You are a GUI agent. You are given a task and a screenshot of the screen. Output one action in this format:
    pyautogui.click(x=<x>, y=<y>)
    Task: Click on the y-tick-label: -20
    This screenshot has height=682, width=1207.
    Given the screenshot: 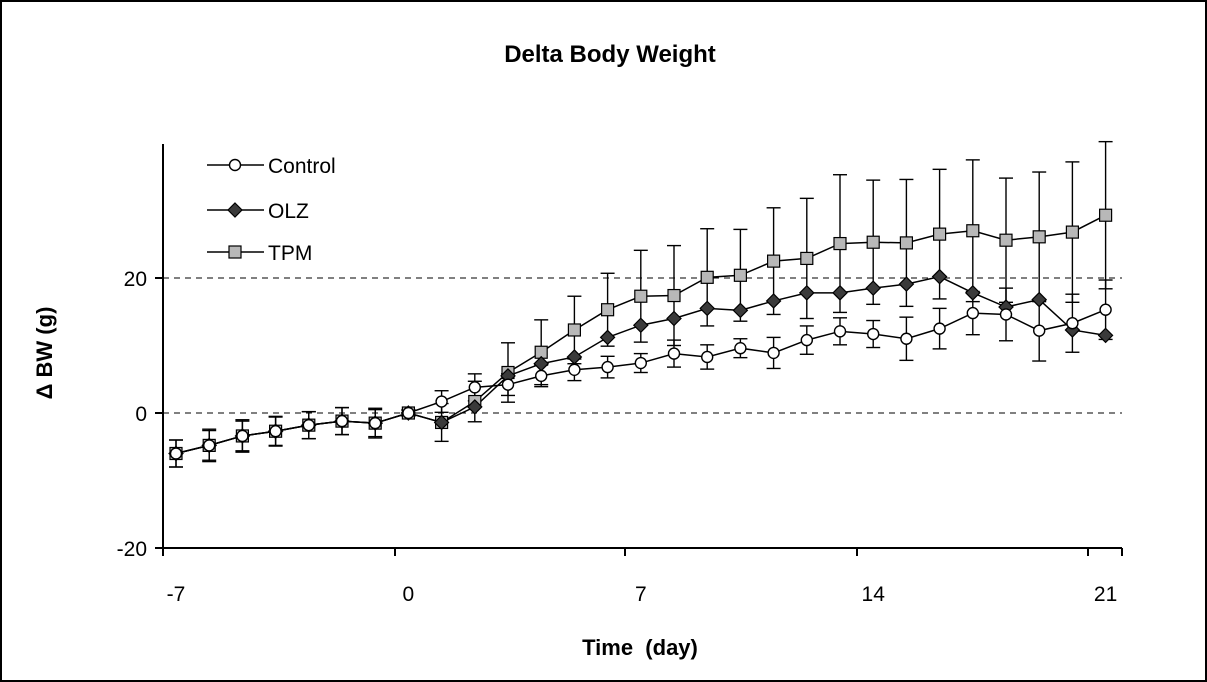 What is the action you would take?
    pyautogui.click(x=132, y=549)
    